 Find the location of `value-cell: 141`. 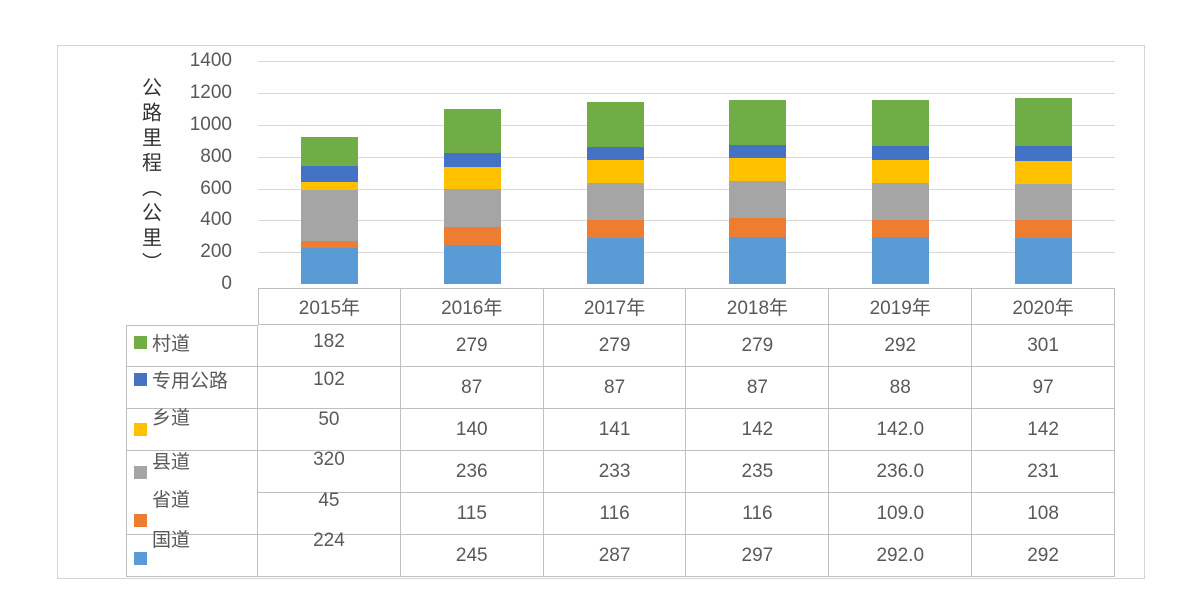

value-cell: 141 is located at coordinates (615, 430).